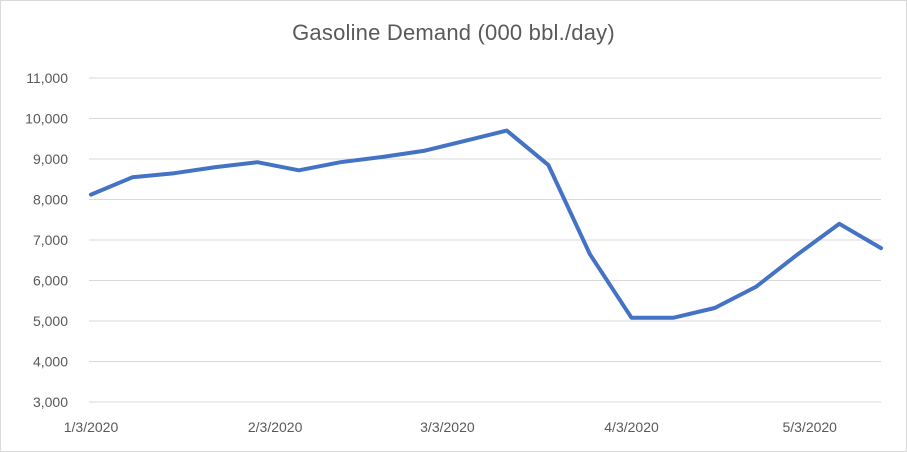  I want to click on y-tick-label: 3,000, so click(50, 402).